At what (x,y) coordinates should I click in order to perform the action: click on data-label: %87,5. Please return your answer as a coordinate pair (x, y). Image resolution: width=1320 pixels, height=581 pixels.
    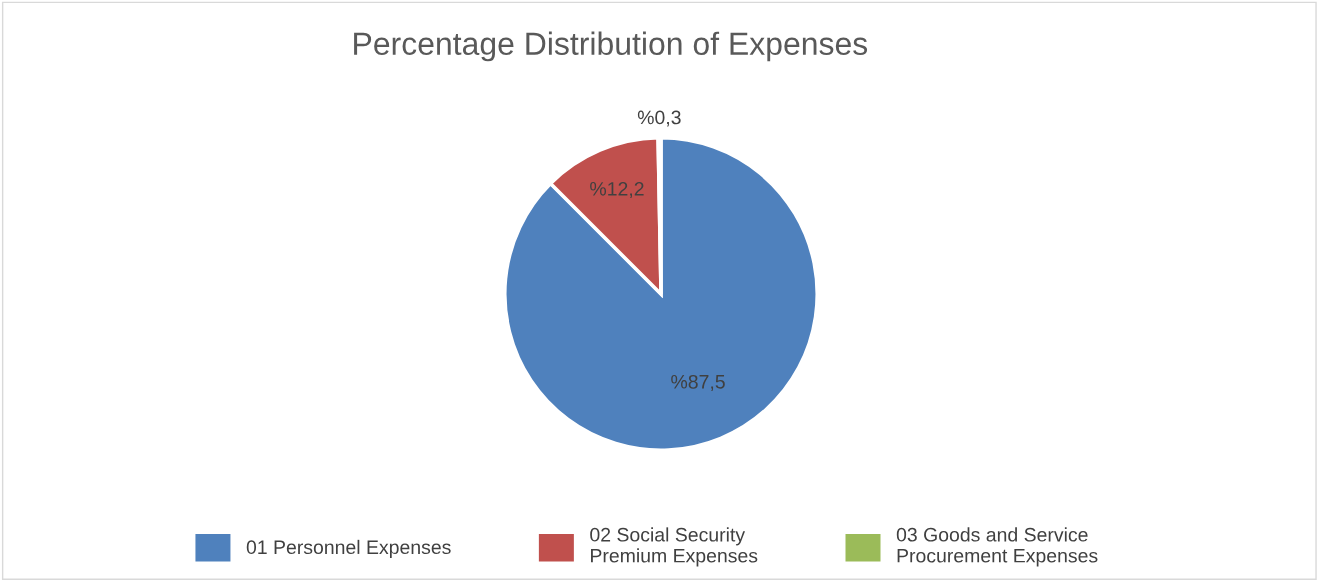
    Looking at the image, I should click on (698, 382).